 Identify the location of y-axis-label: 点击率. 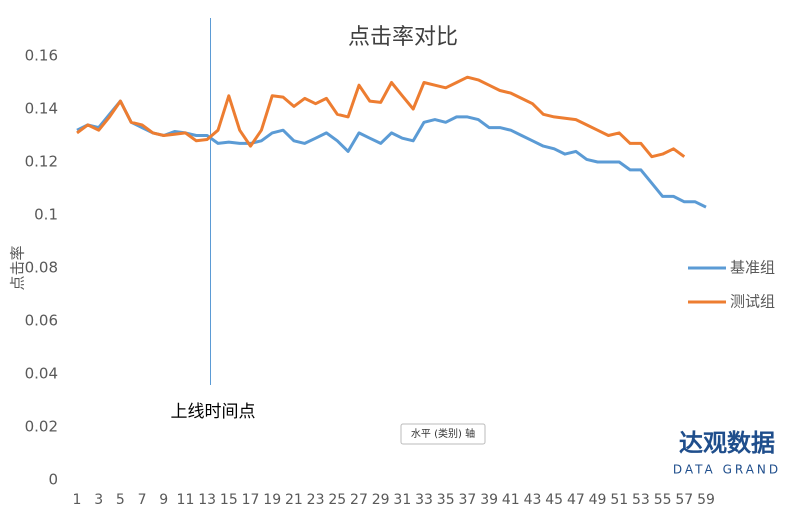
(18, 267).